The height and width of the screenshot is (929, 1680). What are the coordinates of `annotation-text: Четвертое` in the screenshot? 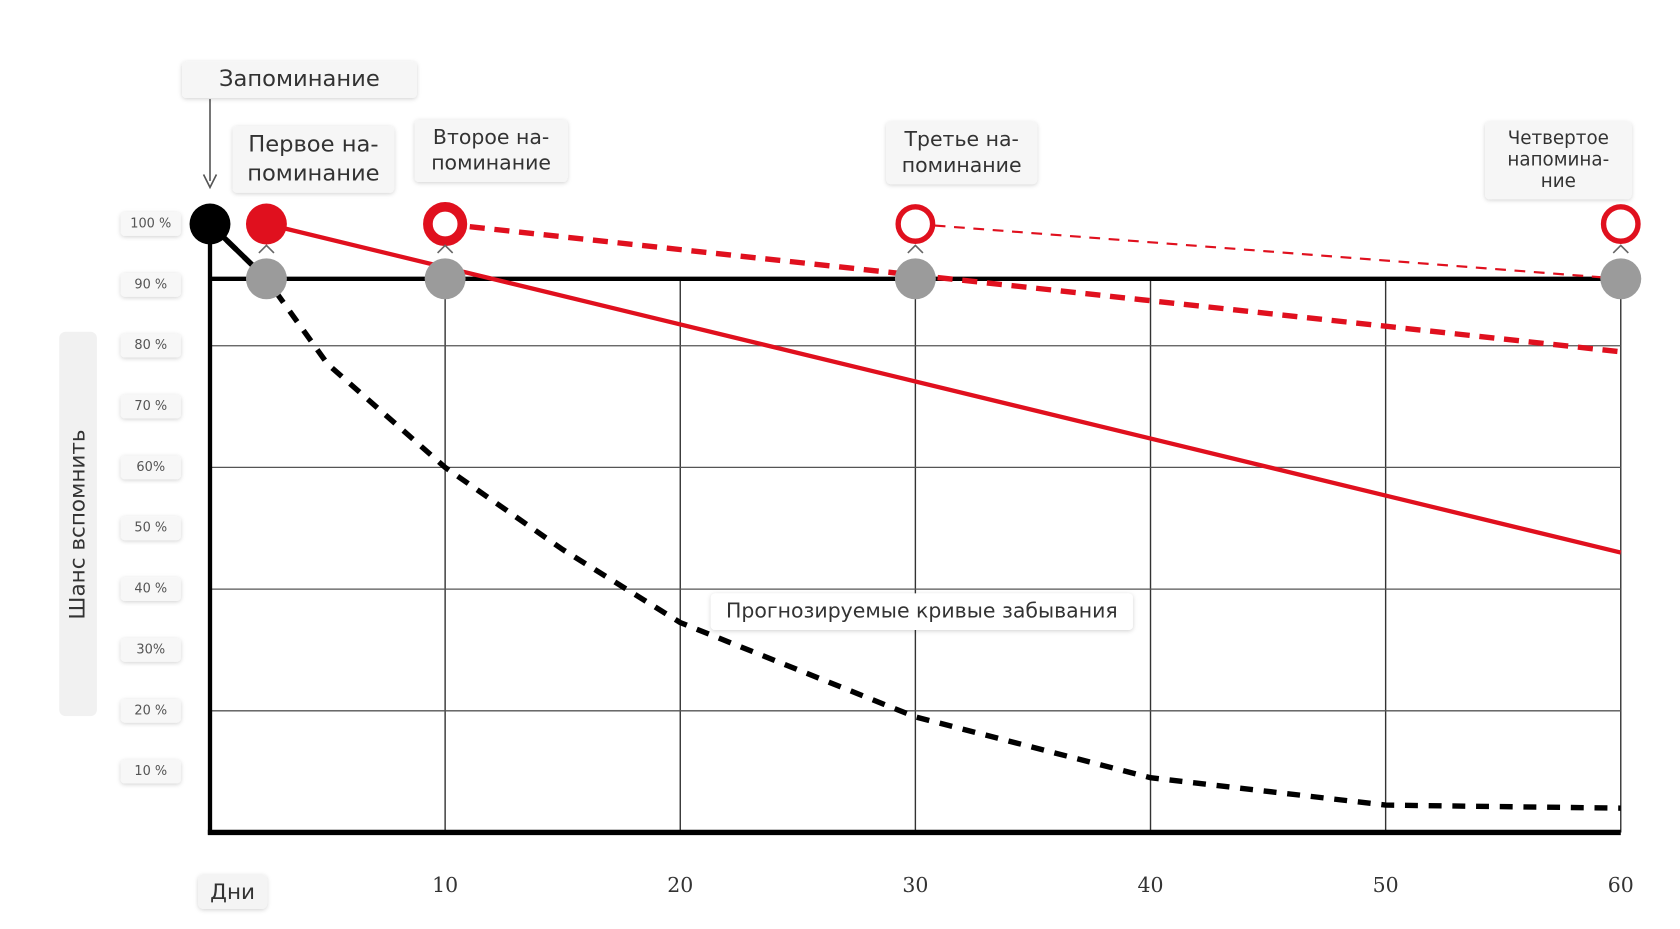 It's located at (1558, 138).